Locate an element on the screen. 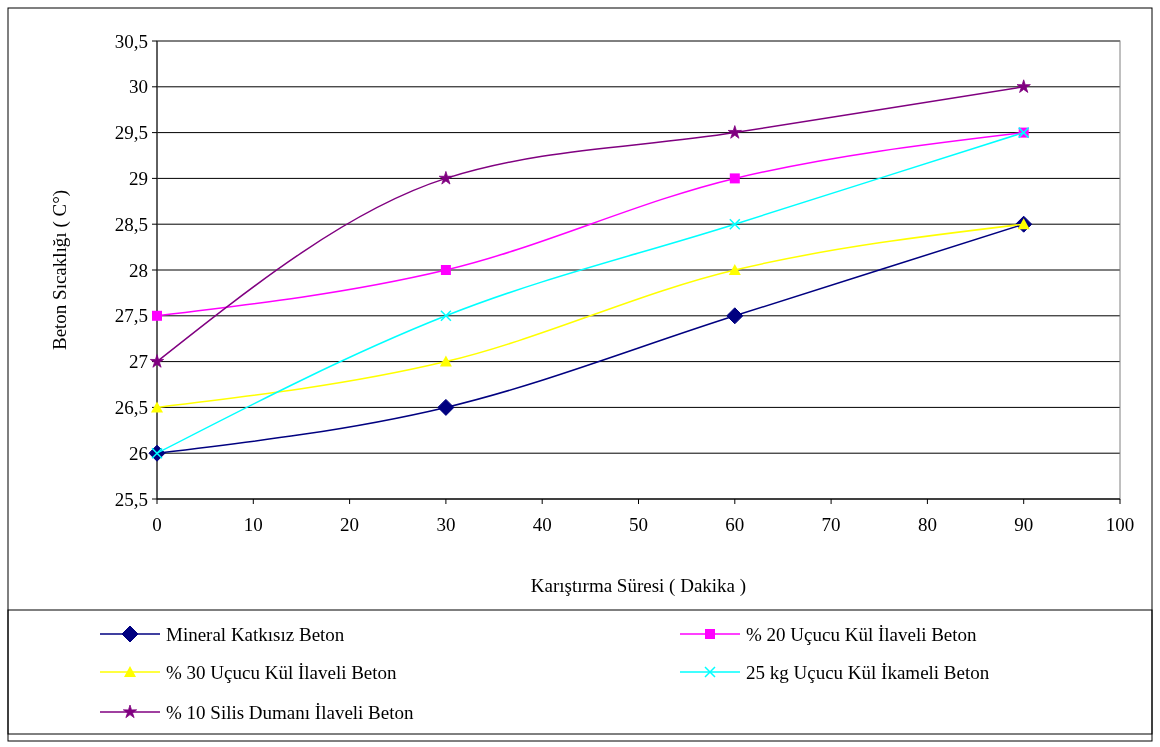  x-tick-label: 20 is located at coordinates (350, 524).